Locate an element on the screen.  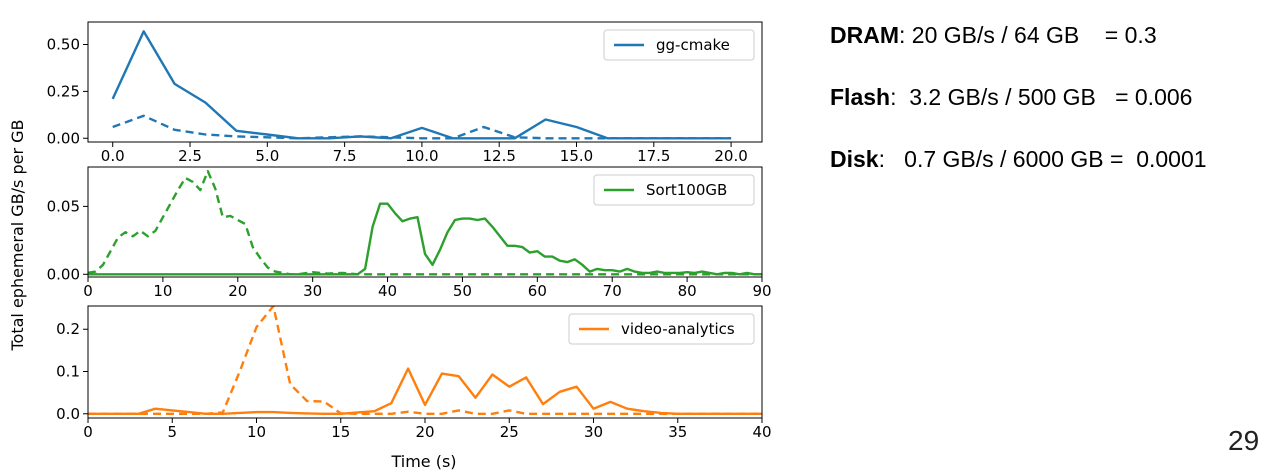
y-tick-label: 0.0 is located at coordinates (68, 414).